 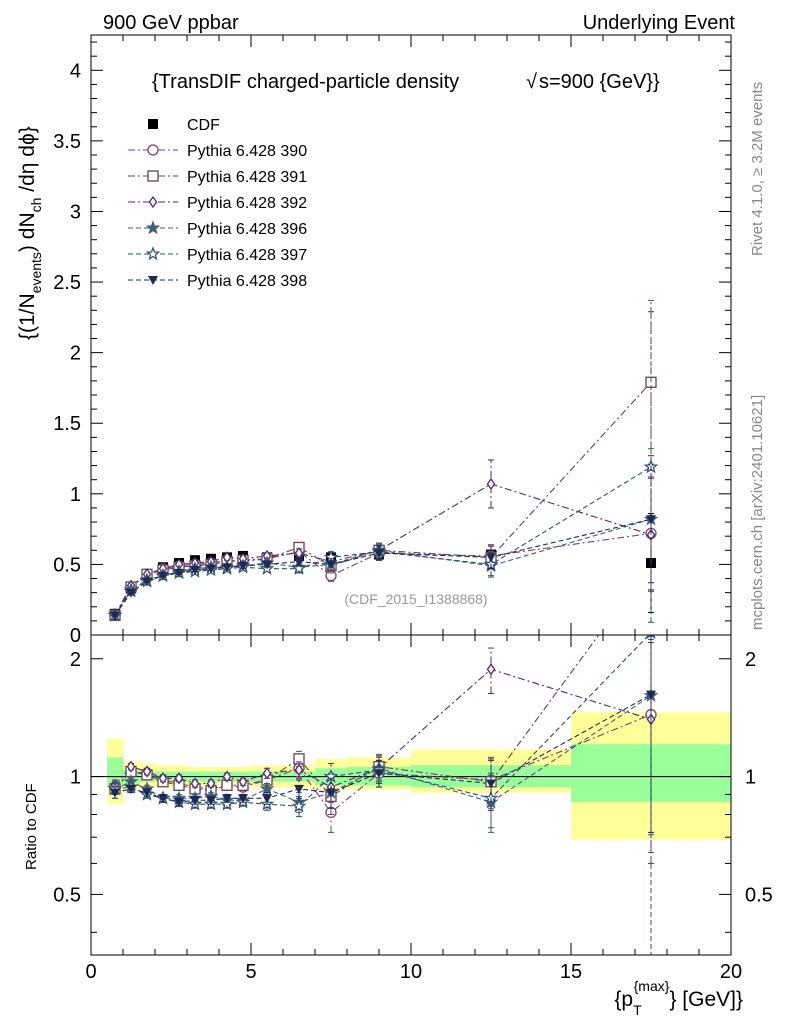 I want to click on mcplots-info: mcplots.cern.ch [arXiv:2401.10621], so click(x=757, y=512).